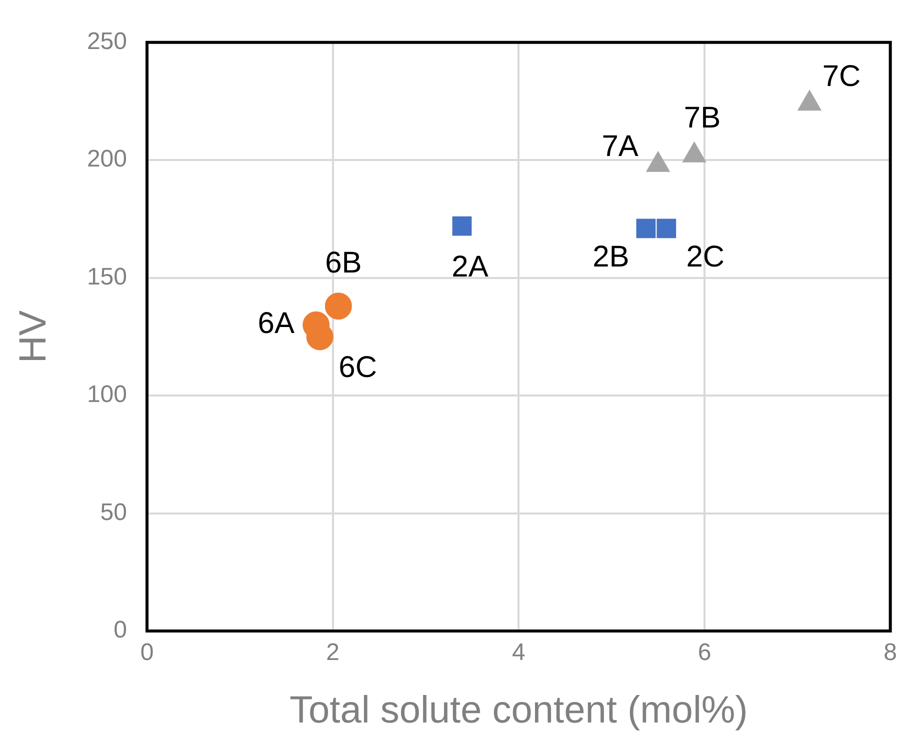 This screenshot has height=751, width=913. What do you see at coordinates (841, 76) in the screenshot?
I see `annotation: 7C` at bounding box center [841, 76].